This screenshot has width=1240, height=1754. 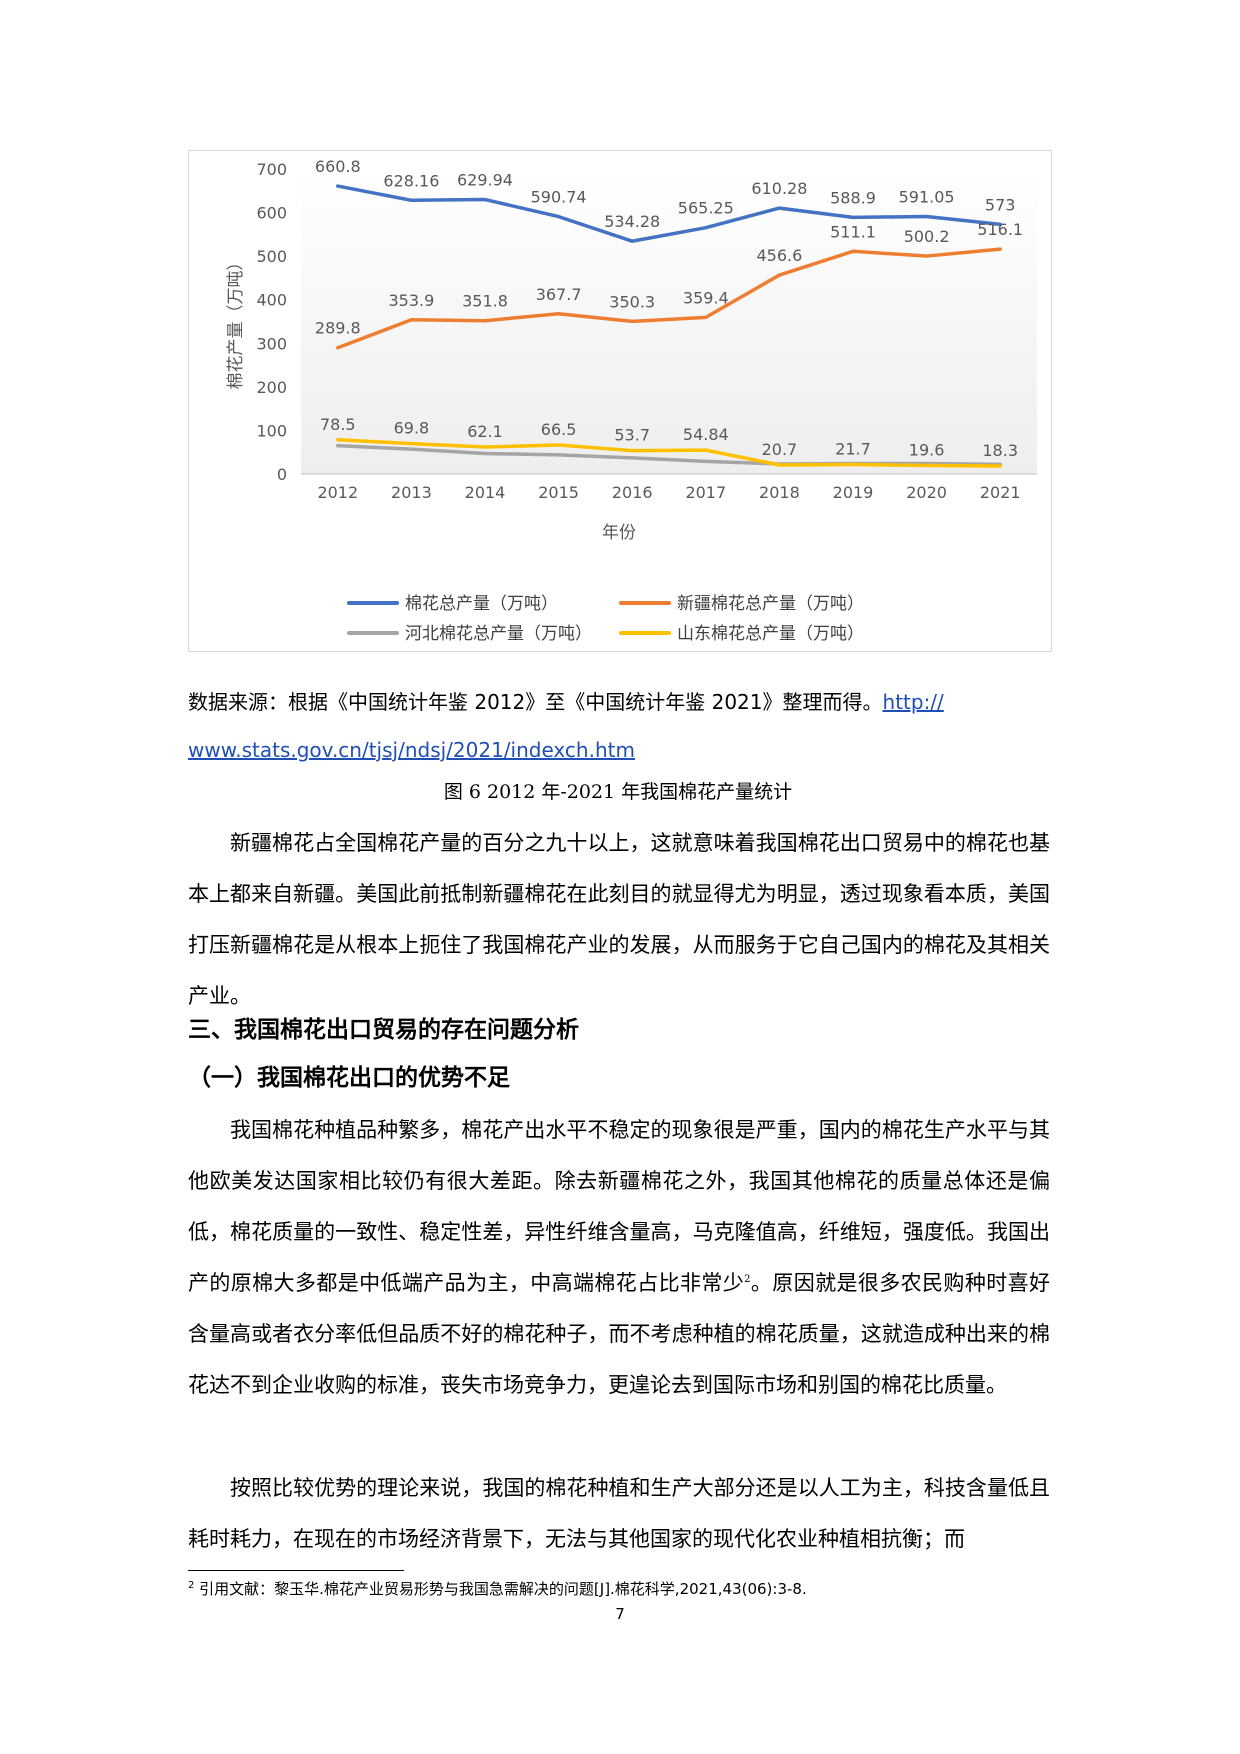 What do you see at coordinates (485, 301) in the screenshot?
I see `data-label: 351.8` at bounding box center [485, 301].